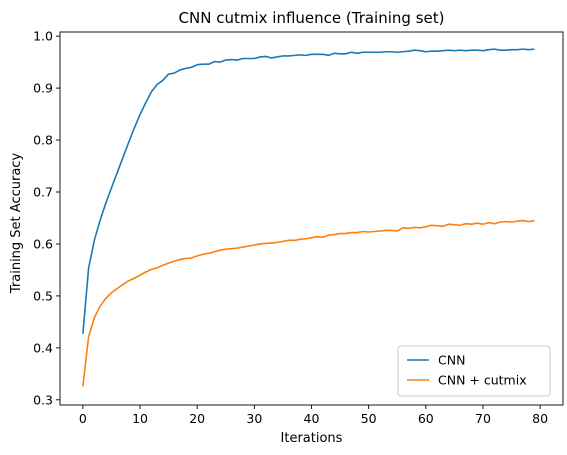 Image resolution: width=567 pixels, height=455 pixels. What do you see at coordinates (43, 347) in the screenshot?
I see `y-tick-label: 0.4` at bounding box center [43, 347].